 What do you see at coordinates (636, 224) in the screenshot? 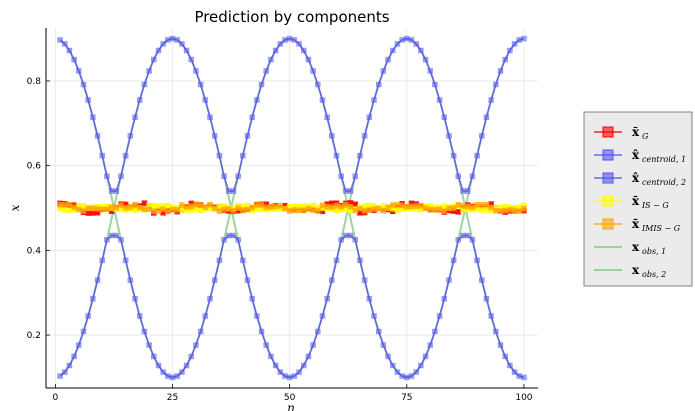
I see `legend-label: x̄` at bounding box center [636, 224].